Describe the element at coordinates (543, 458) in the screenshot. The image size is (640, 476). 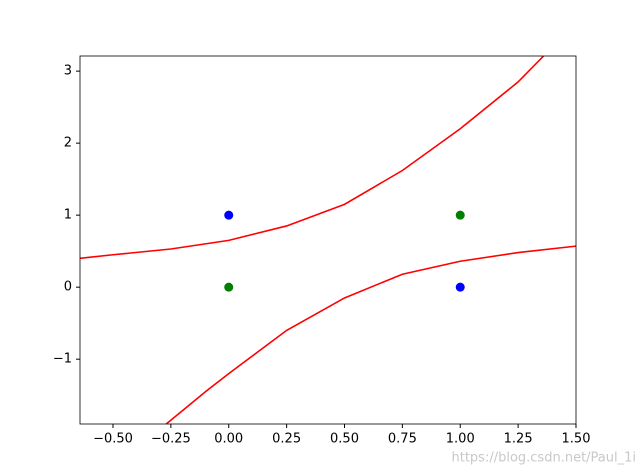
I see `watermark: https://blog.csdn.net/Paul_1i` at that location.